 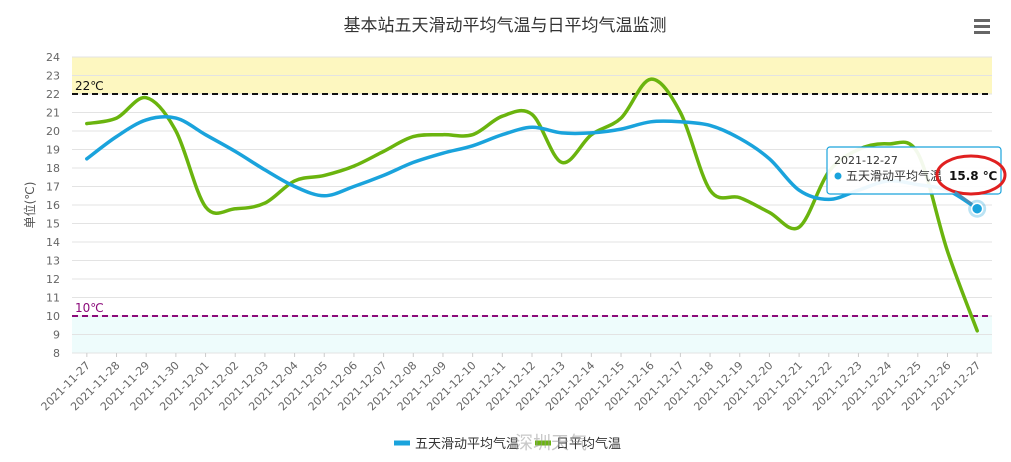 I want to click on y-tick-label: 12, so click(x=53, y=279).